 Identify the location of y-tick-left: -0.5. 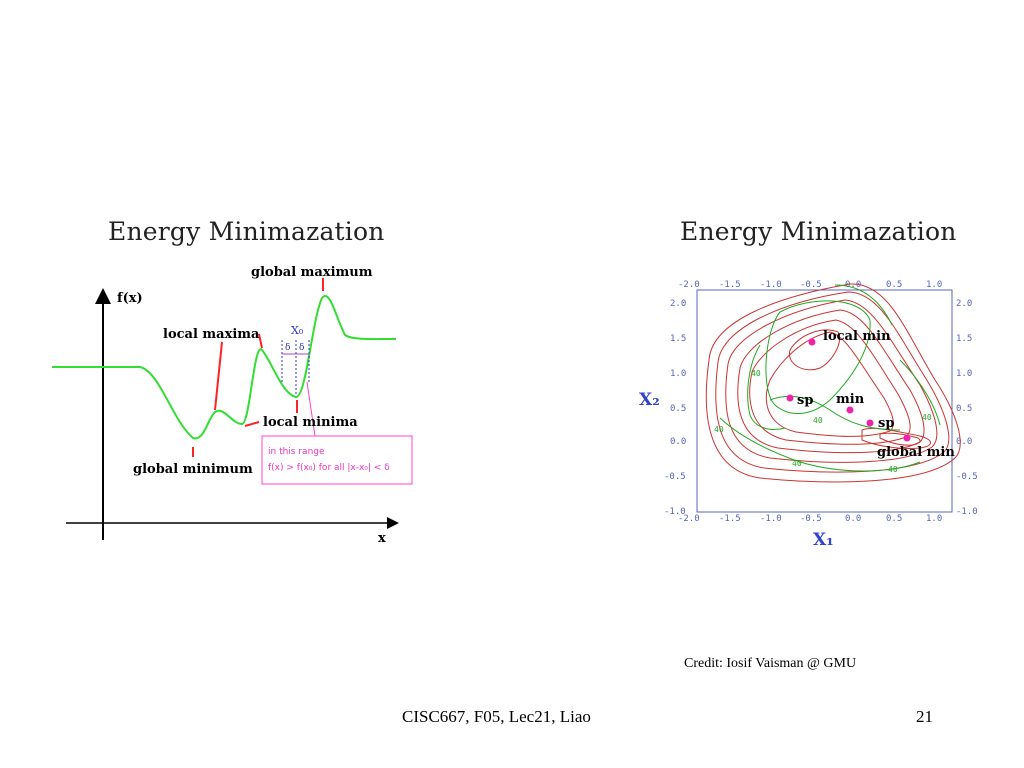
(675, 477).